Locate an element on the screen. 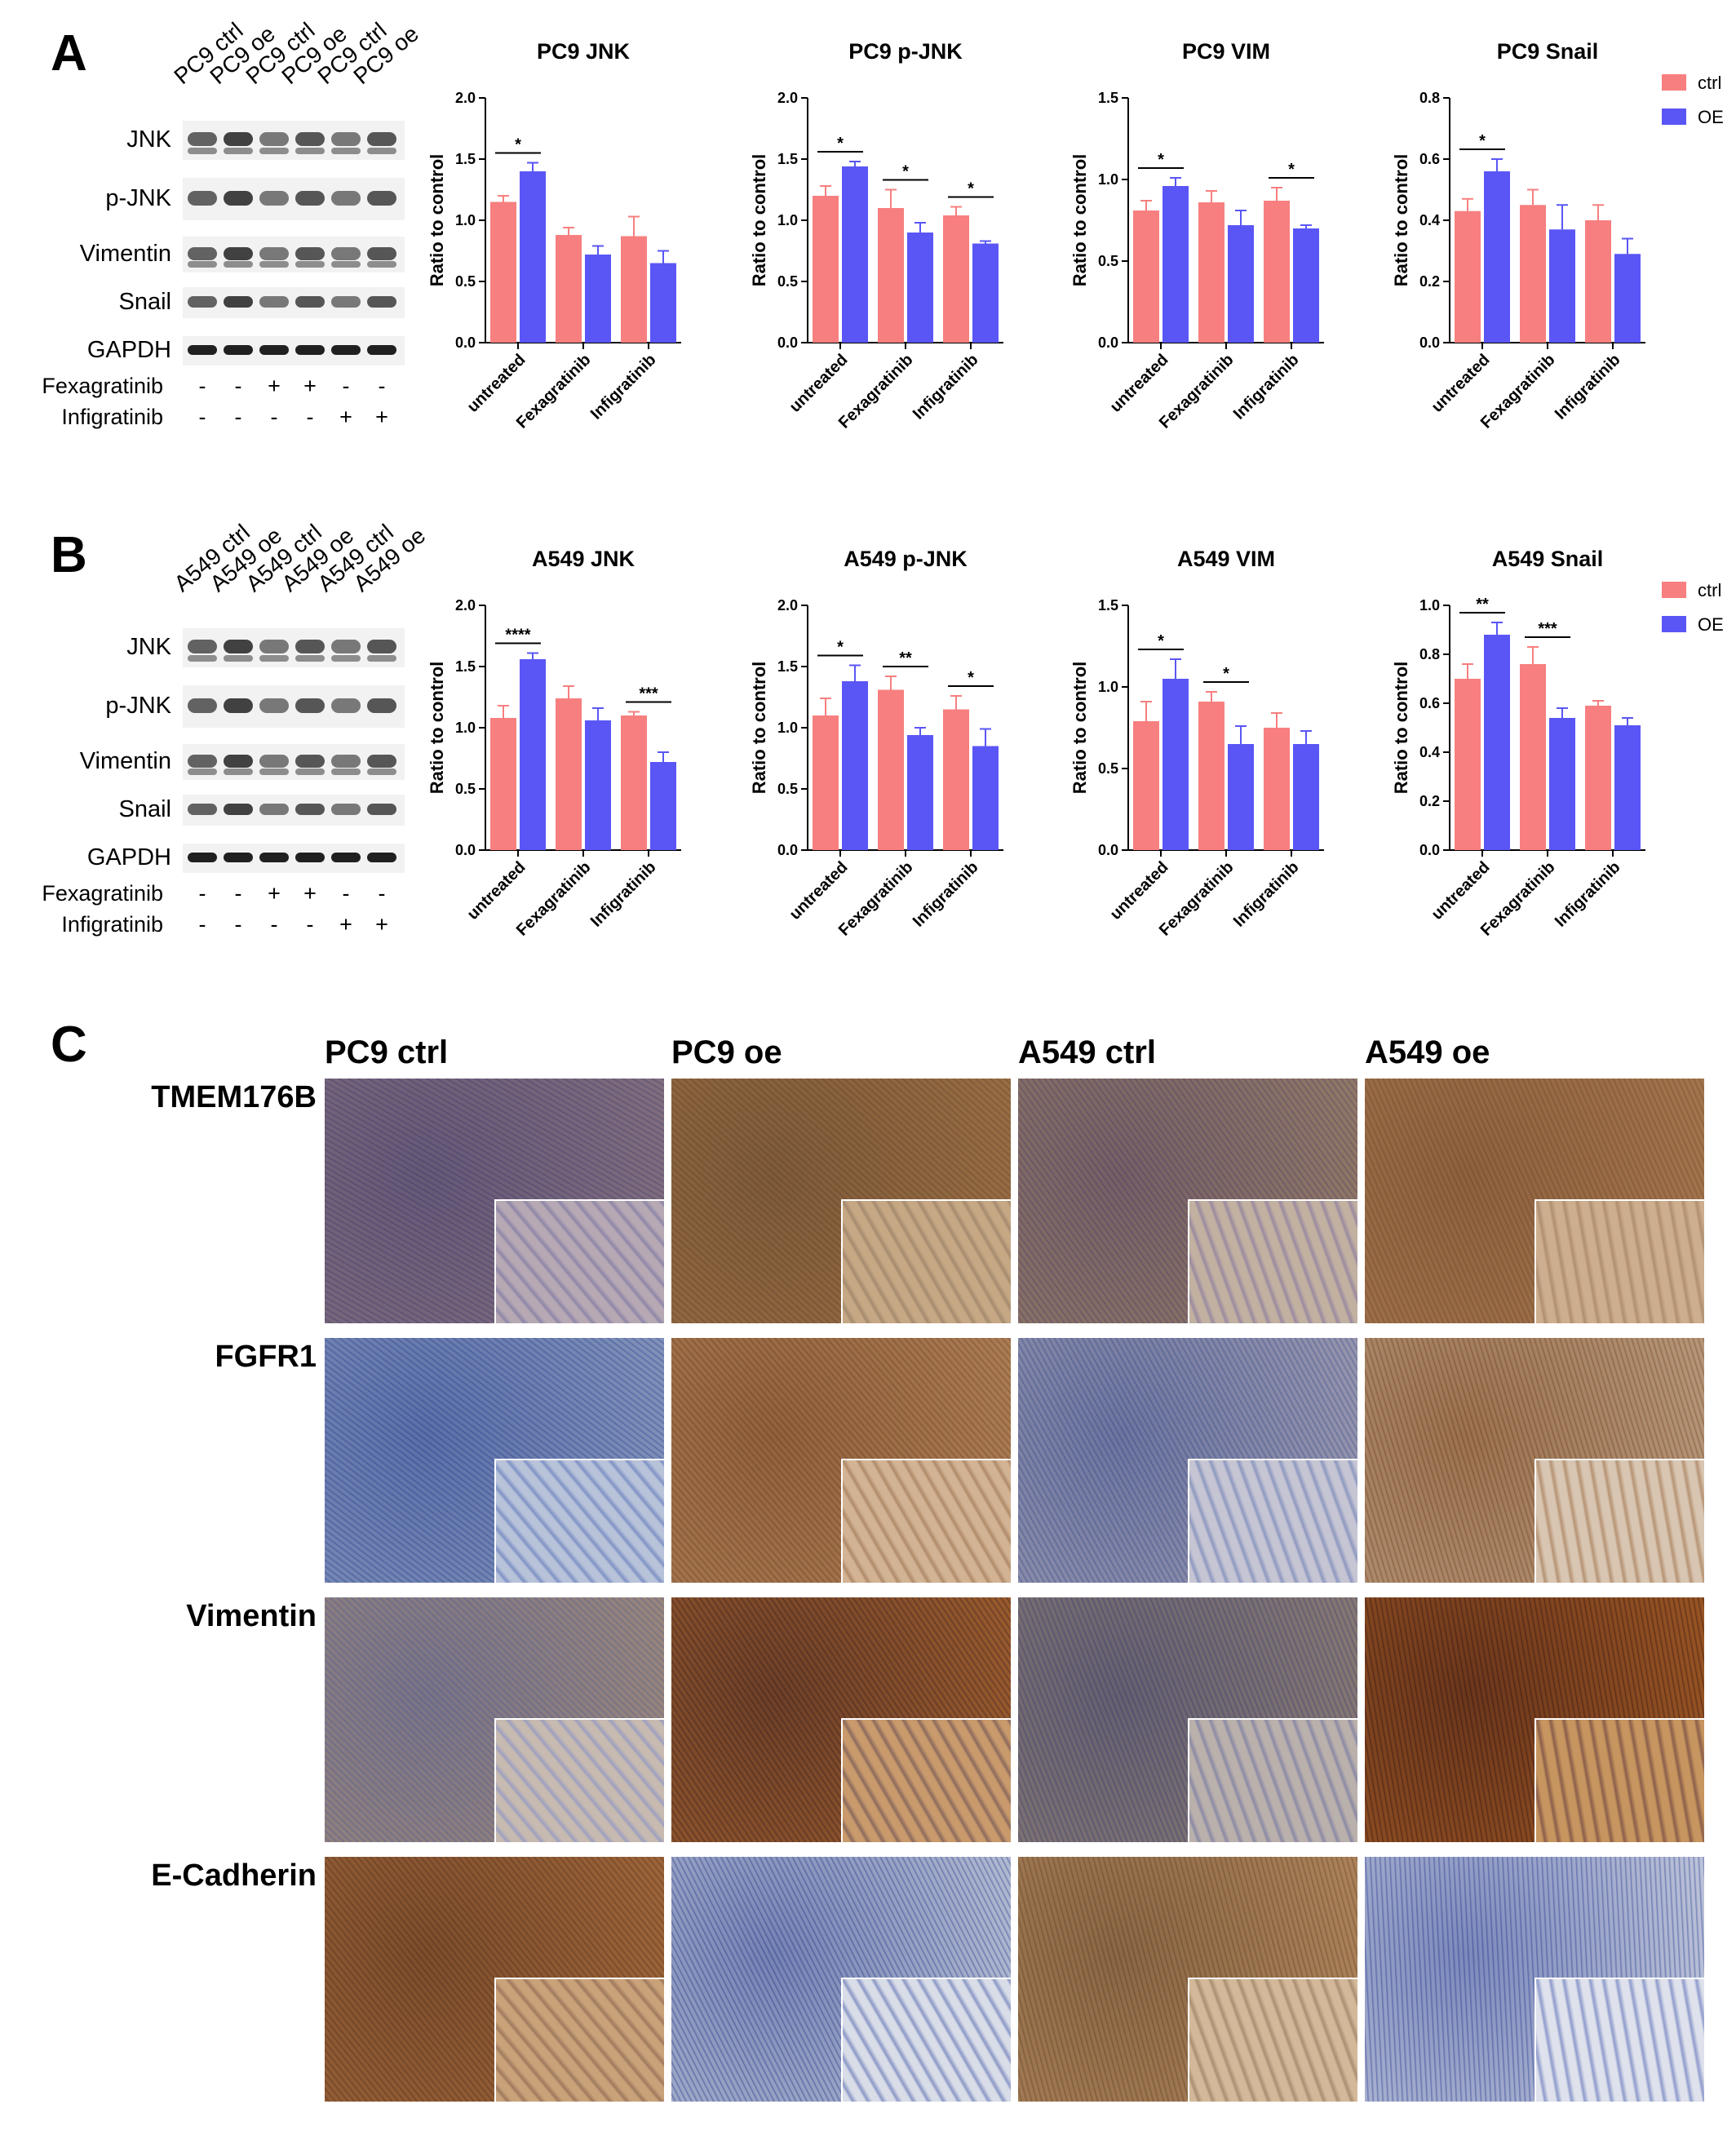 Image resolution: width=1736 pixels, height=2144 pixels. y-tick-label: 0.0 is located at coordinates (1108, 342).